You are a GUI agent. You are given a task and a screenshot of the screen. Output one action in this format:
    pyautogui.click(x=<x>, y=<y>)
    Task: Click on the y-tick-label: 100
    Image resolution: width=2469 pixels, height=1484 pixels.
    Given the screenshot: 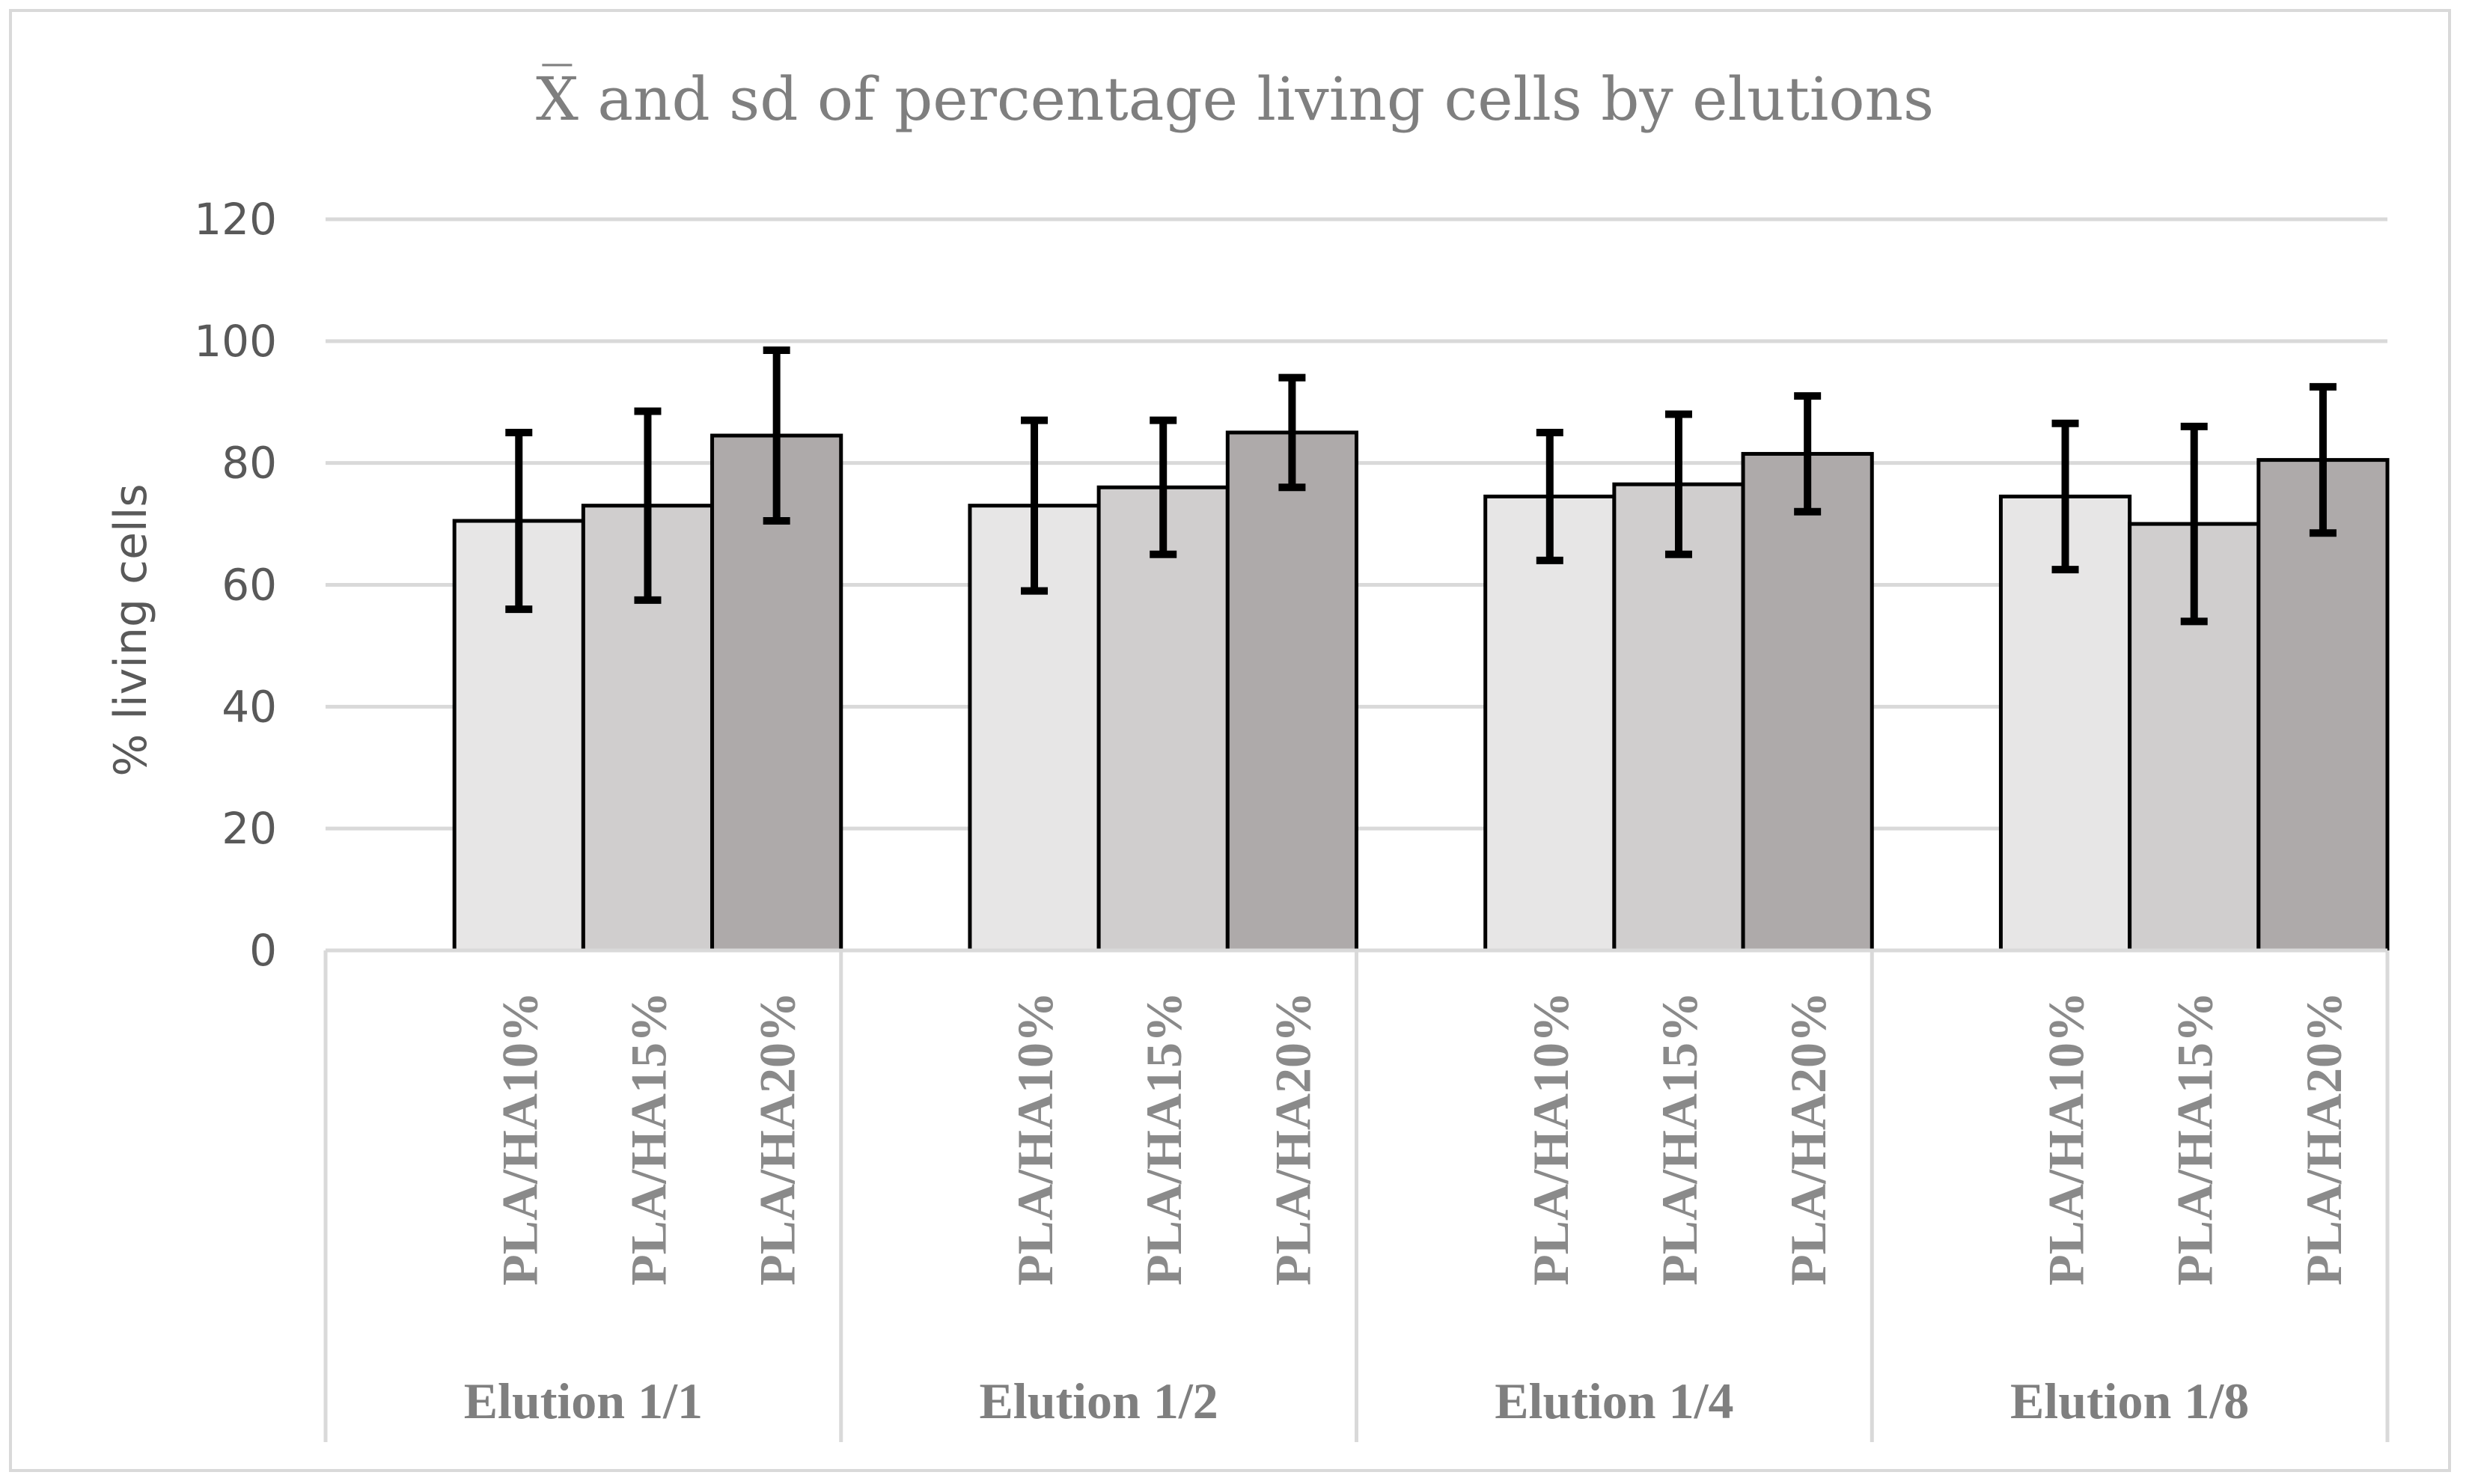 What is the action you would take?
    pyautogui.click(x=235, y=341)
    